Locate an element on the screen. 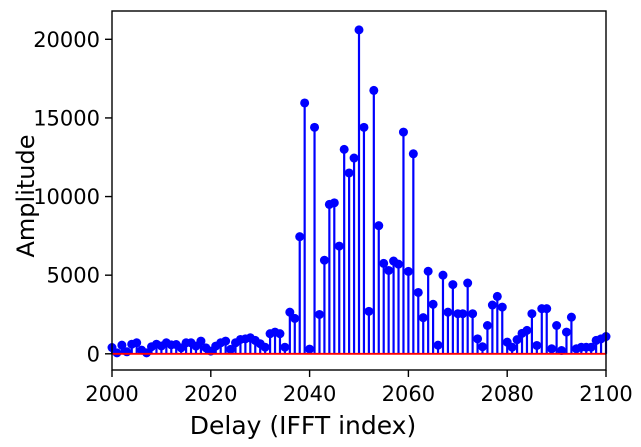 The height and width of the screenshot is (447, 641). y-tick-label: 0 is located at coordinates (93, 354).